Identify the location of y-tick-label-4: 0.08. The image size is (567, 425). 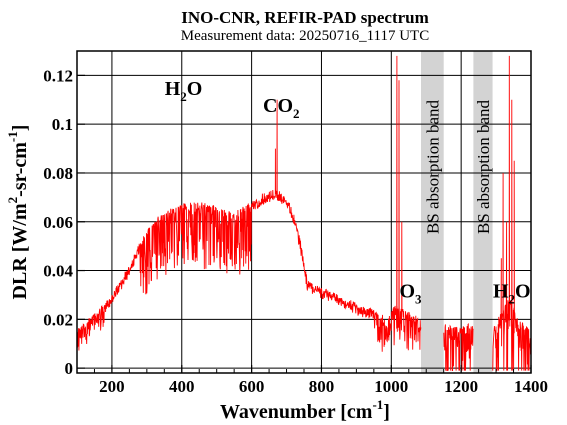
(58, 173).